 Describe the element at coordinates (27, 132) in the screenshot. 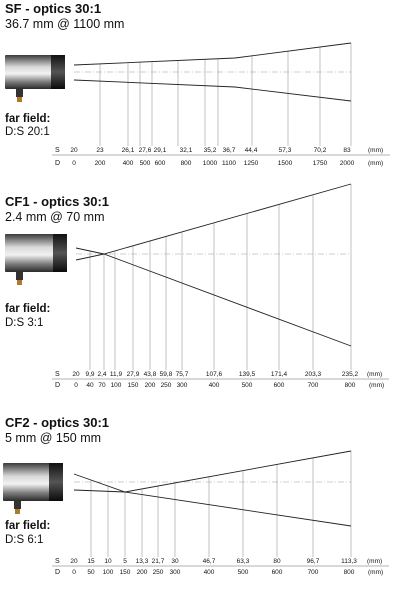

I see `far-field-value: D:S 20:1` at that location.